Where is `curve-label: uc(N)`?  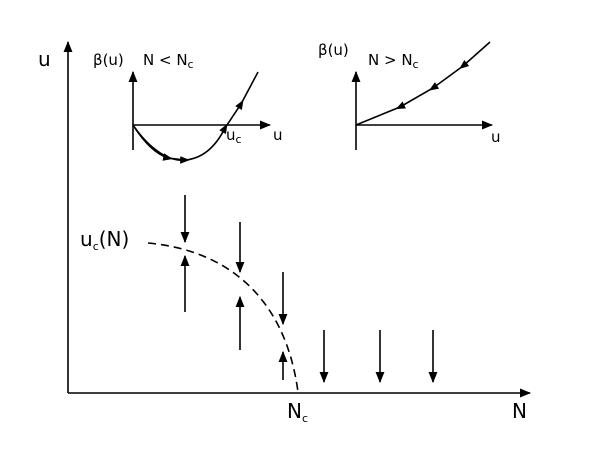 curve-label: uc(N) is located at coordinates (104, 240).